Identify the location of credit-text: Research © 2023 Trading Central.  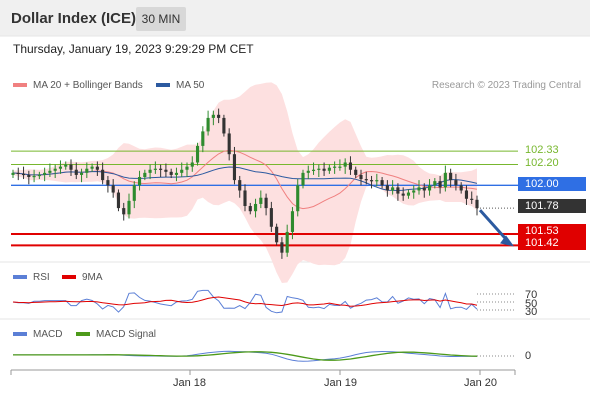
(506, 85).